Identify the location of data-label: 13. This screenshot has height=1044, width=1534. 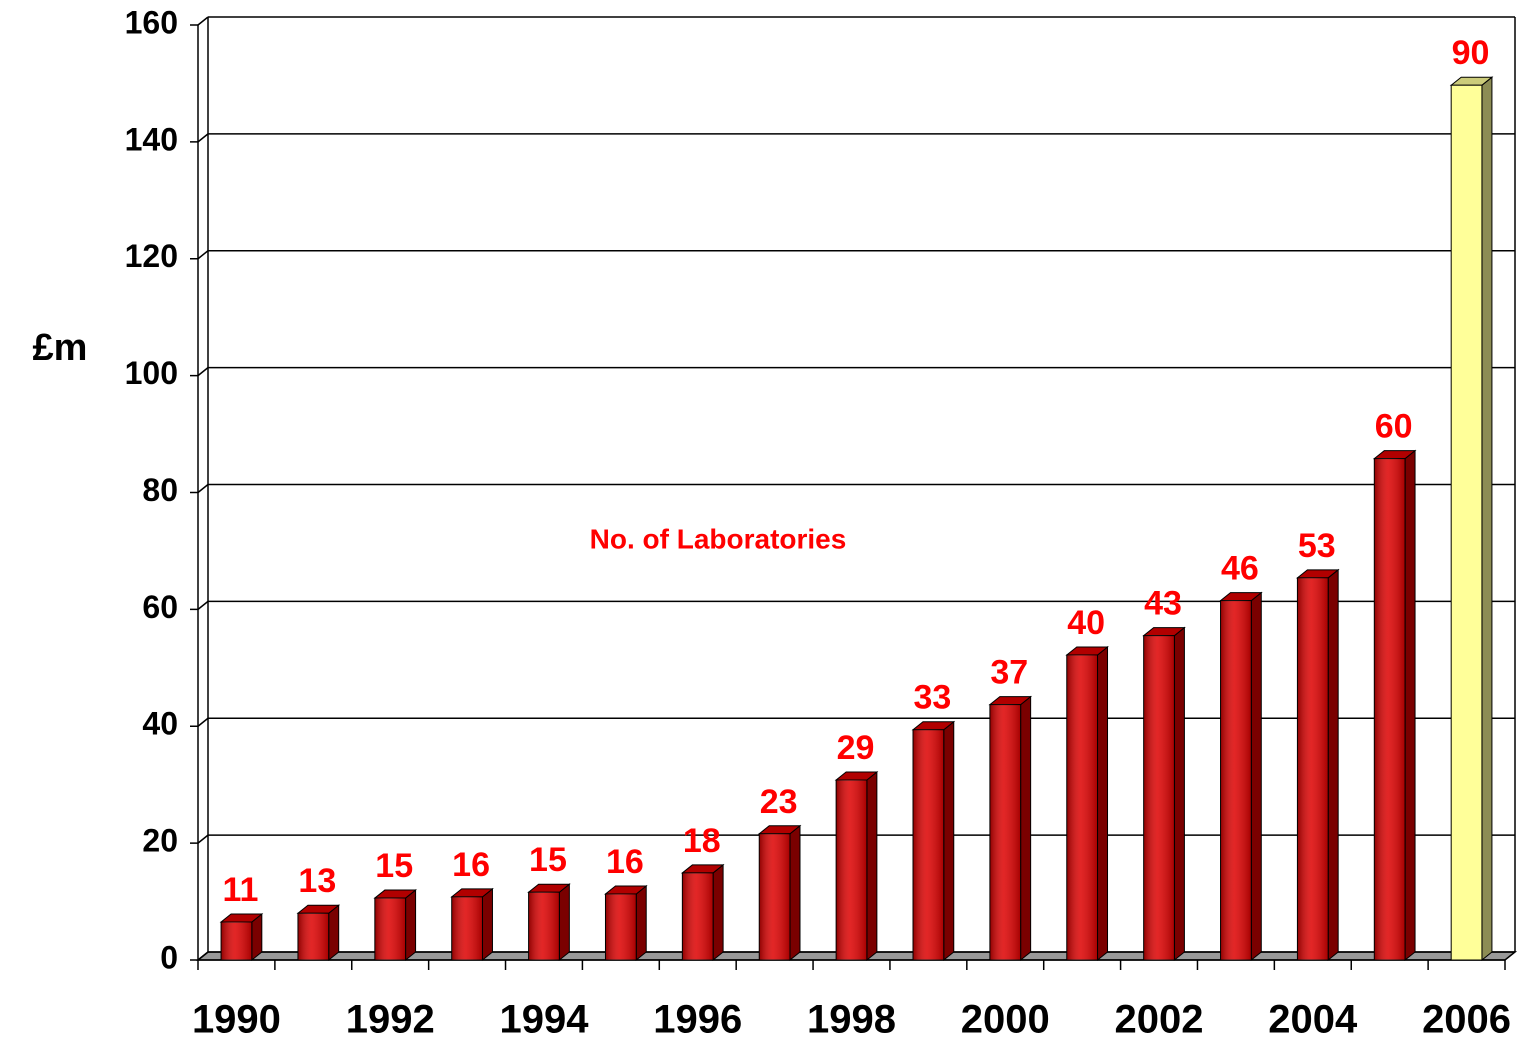
(317, 881).